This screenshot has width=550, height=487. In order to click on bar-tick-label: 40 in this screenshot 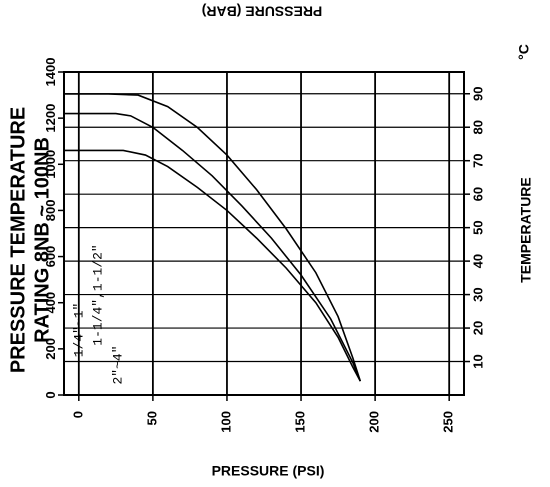, I will do `click(478, 261)`.